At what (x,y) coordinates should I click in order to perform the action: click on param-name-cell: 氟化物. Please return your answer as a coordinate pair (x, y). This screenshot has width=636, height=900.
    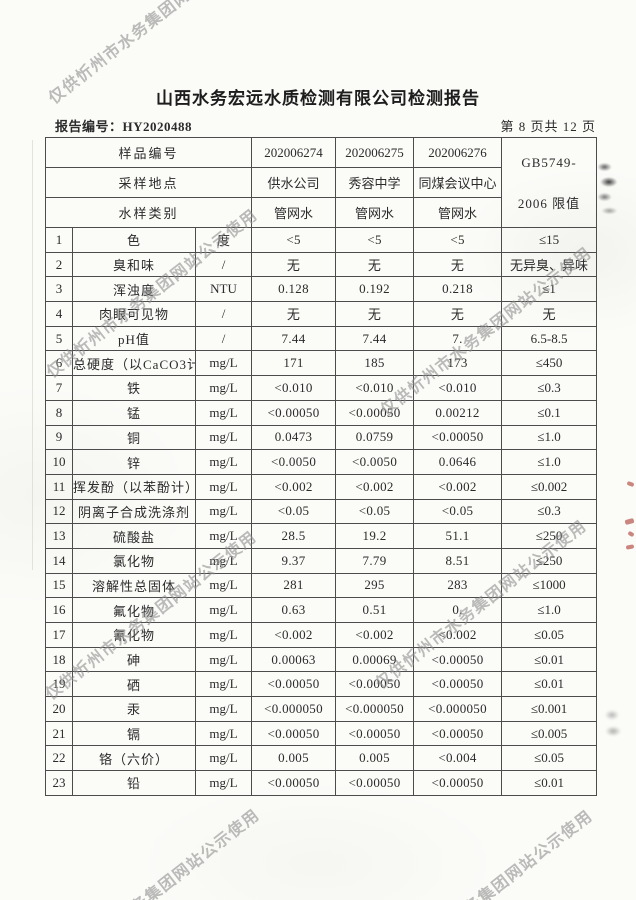
    Looking at the image, I should click on (134, 610).